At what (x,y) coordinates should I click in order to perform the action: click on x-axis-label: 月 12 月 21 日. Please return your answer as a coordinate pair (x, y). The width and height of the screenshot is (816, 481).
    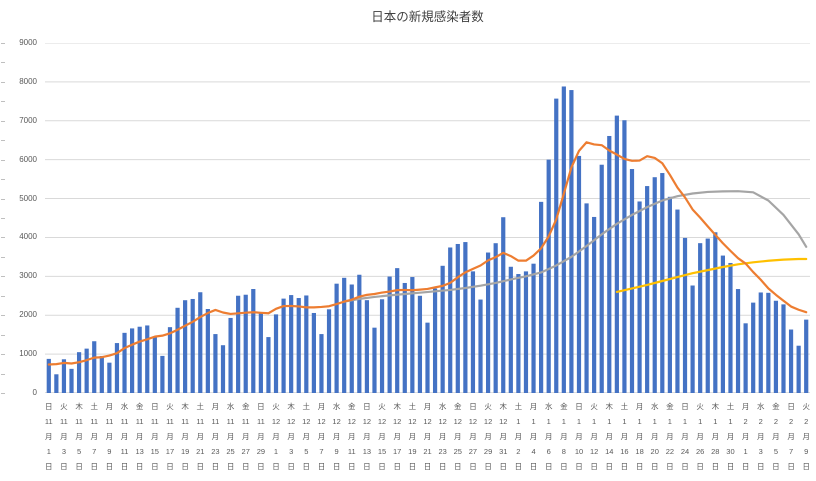
    Looking at the image, I should click on (427, 436).